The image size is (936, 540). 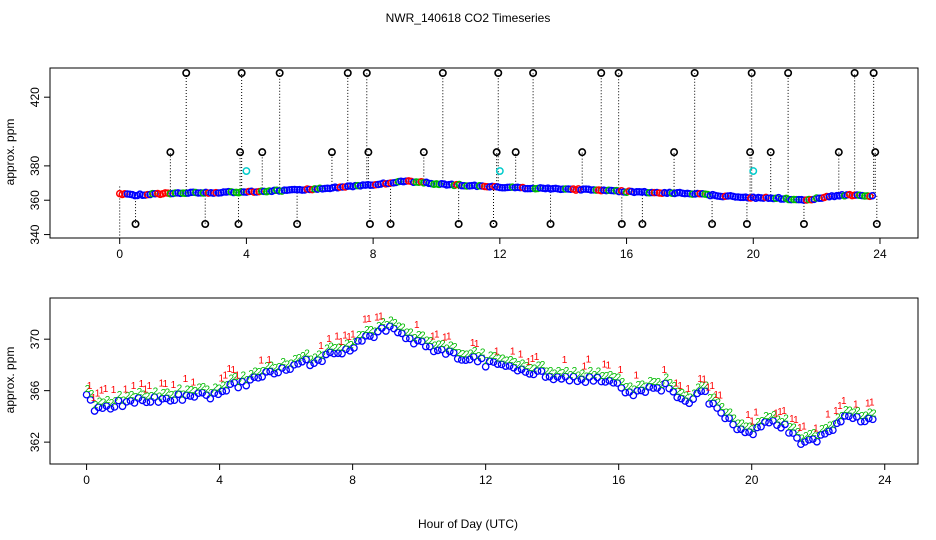 What do you see at coordinates (35, 442) in the screenshot?
I see `y-tick-label: 362` at bounding box center [35, 442].